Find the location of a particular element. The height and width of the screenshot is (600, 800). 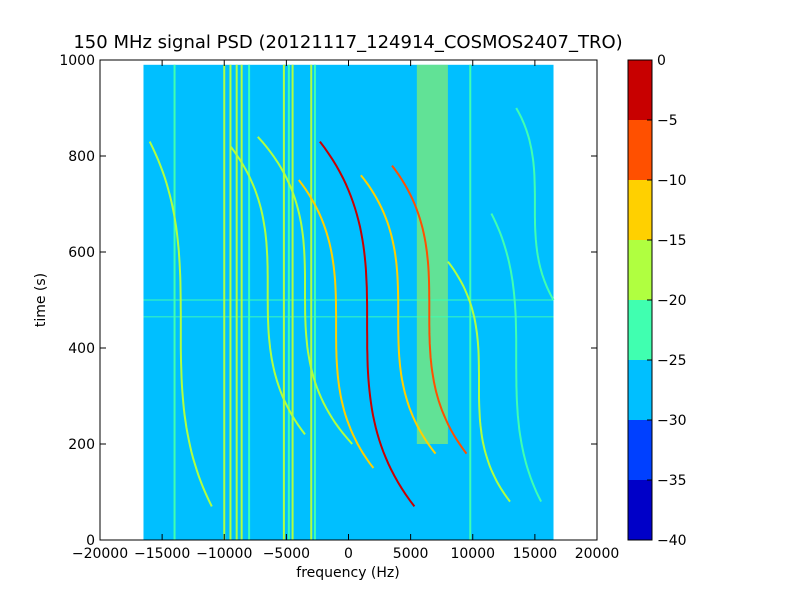

y-tick-label: 200 is located at coordinates (81, 445).